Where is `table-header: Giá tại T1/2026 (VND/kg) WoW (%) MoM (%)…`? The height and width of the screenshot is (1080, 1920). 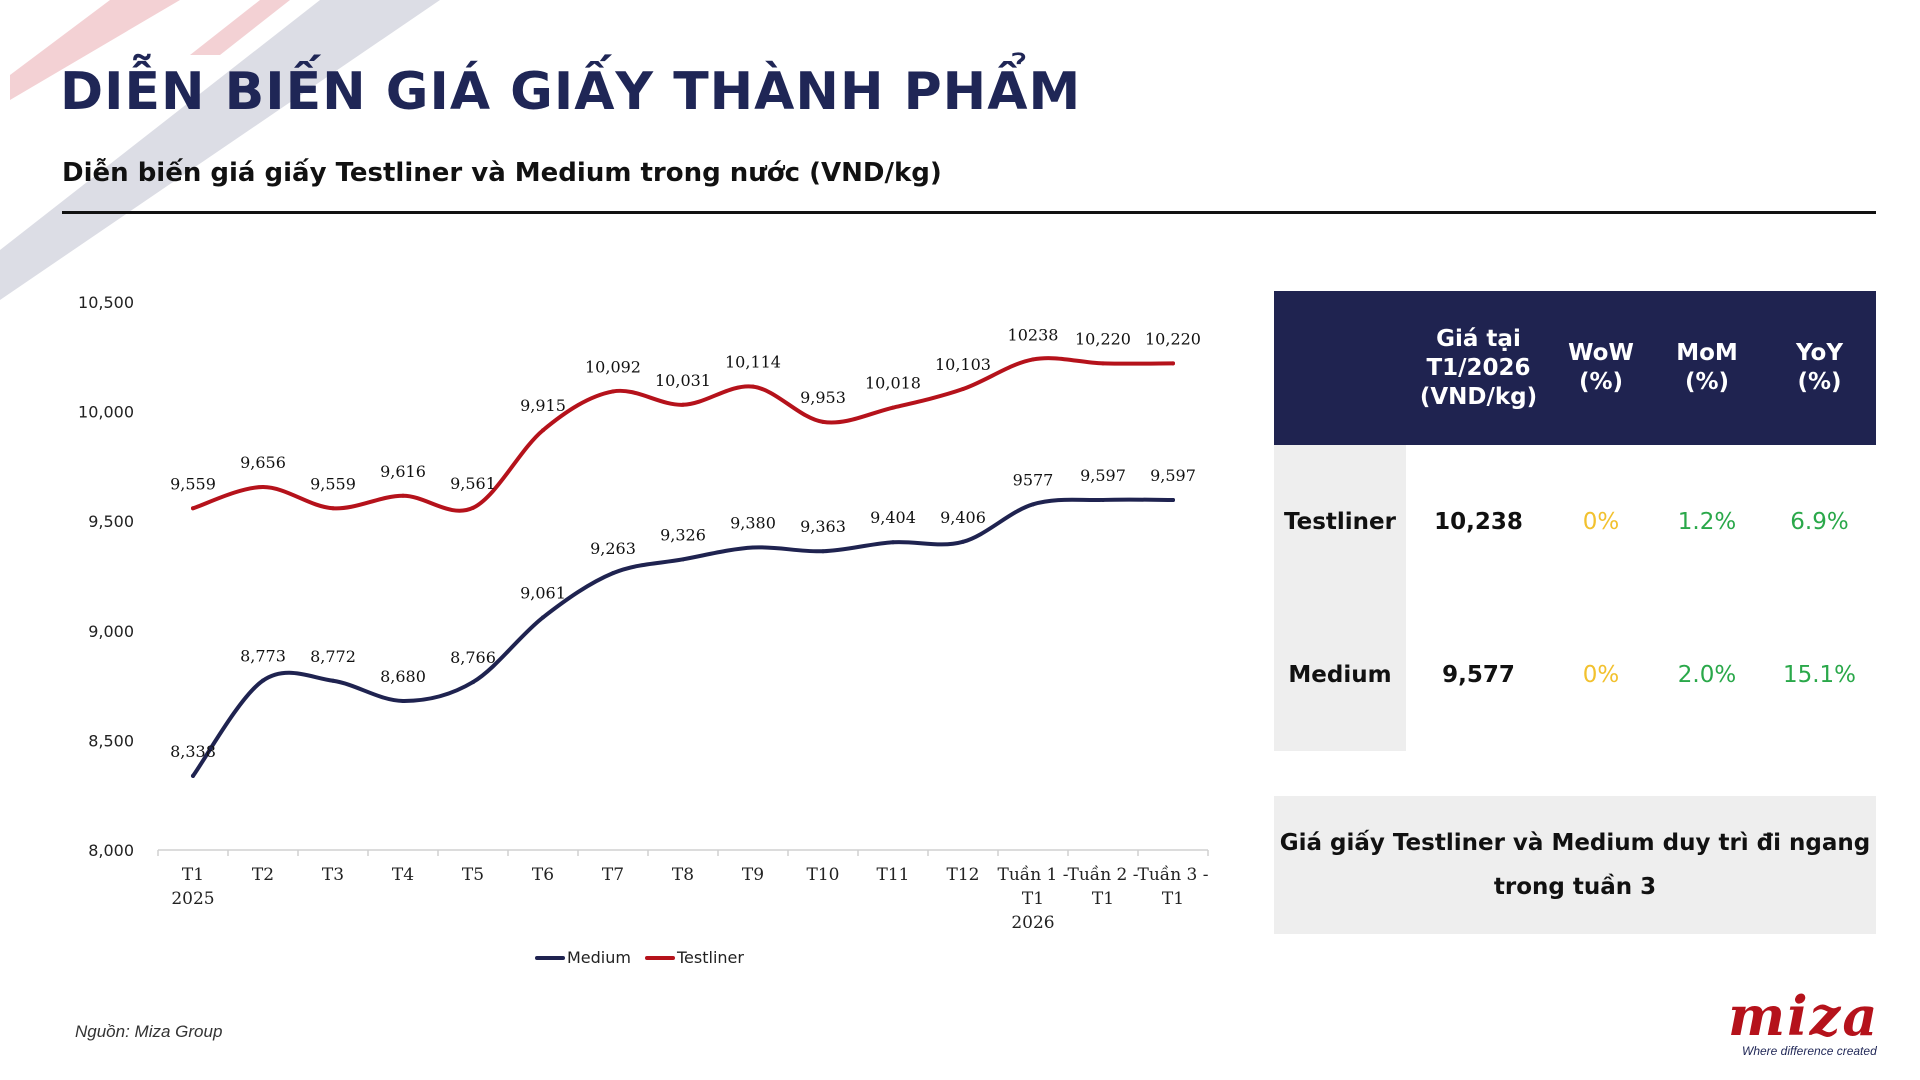
table-header: Giá tại T1/2026 (VND/kg) WoW (%) MoM (%)… is located at coordinates (1575, 368).